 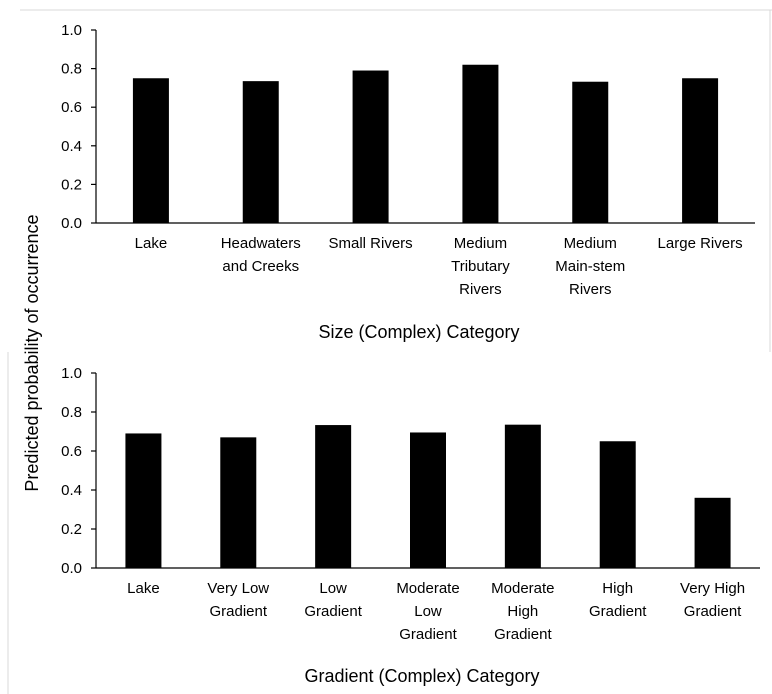 I want to click on size-chart-x-axis-title: Size (Complex) Category, so click(x=418, y=332).